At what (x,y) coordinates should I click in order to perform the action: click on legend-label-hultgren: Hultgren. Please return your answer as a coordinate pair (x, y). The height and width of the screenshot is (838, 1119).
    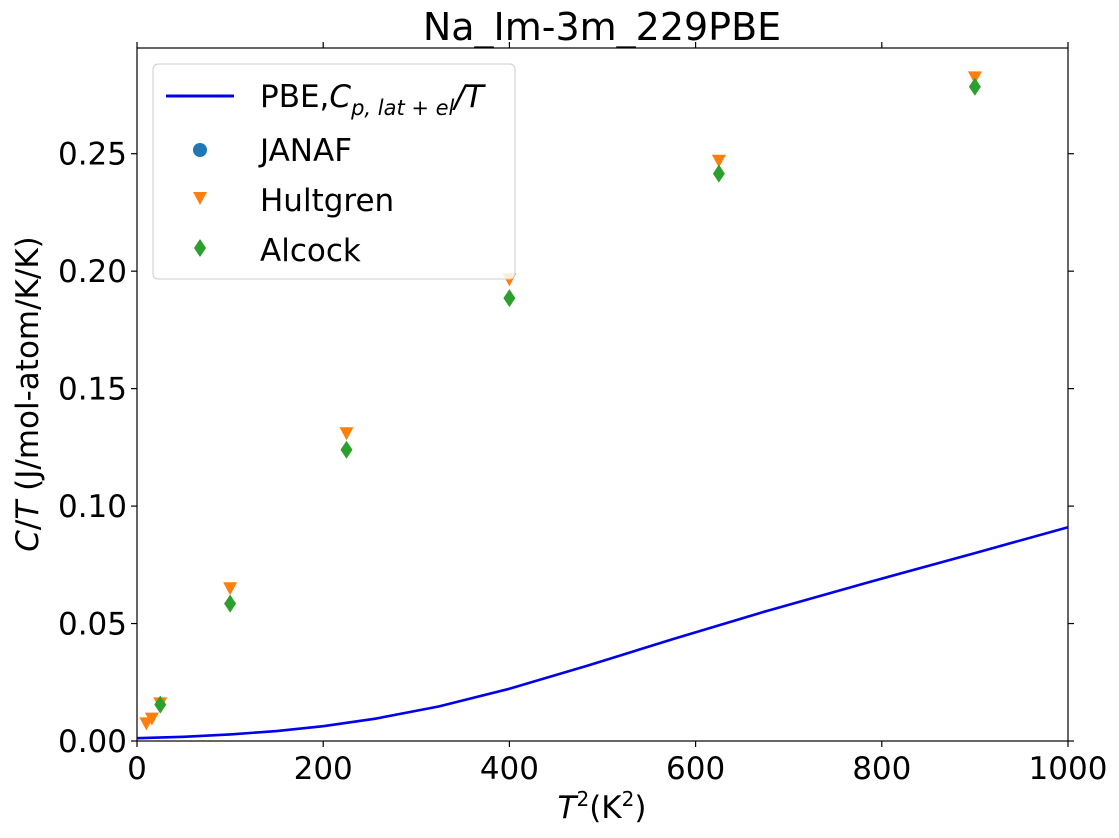
    Looking at the image, I should click on (327, 201).